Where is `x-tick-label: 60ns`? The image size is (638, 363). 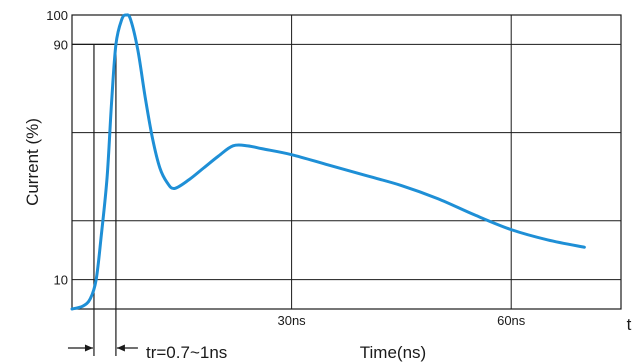 x-tick-label: 60ns is located at coordinates (511, 320).